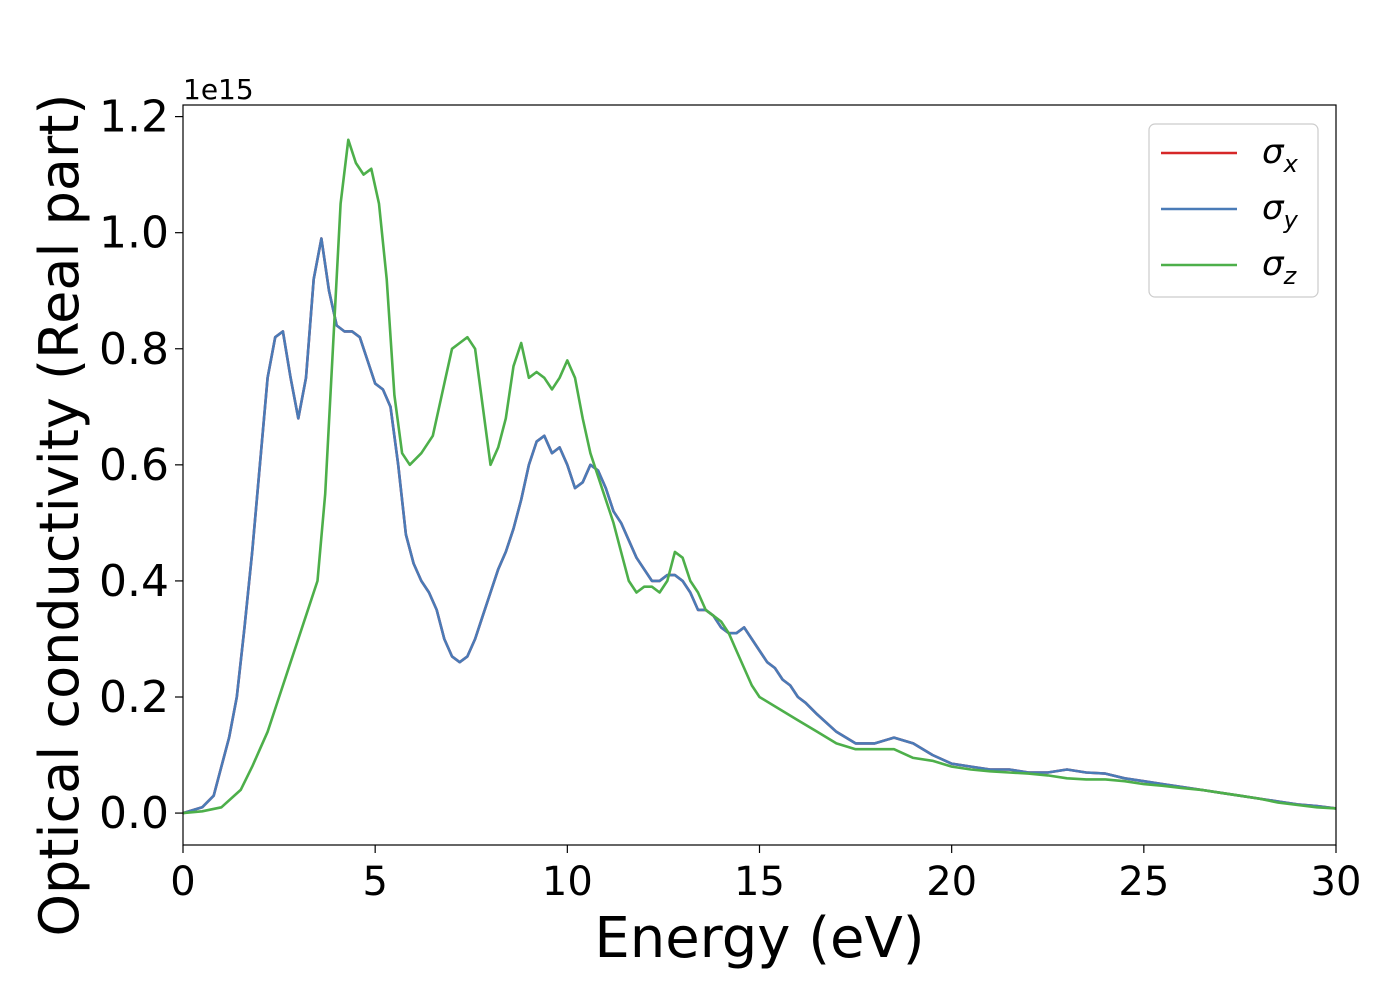 This screenshot has width=1400, height=1000. I want to click on x-tick-label: 20, so click(951, 882).